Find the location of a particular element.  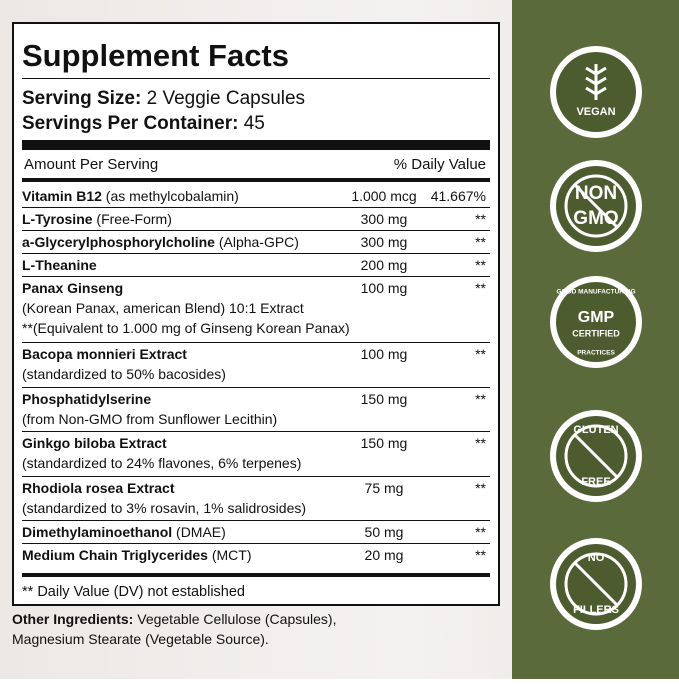

ingredient-name: Rhodiola rosea Extract is located at coordinates (98, 487).